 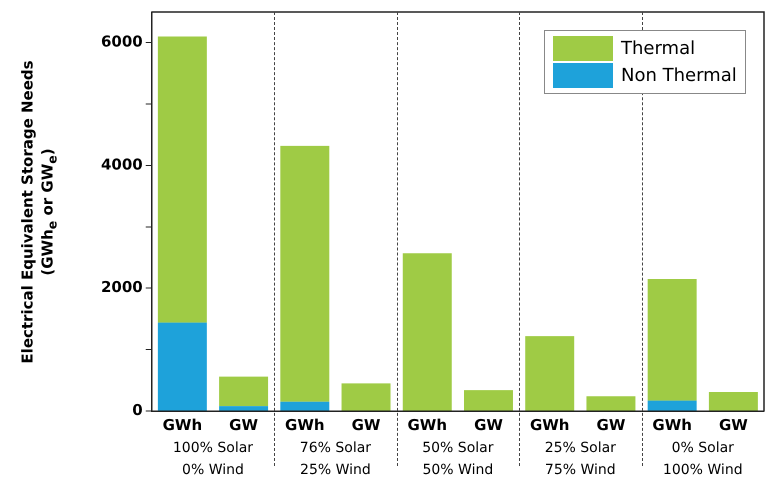 I want to click on text: 25% Solar 75% Wind, so click(x=580, y=459).